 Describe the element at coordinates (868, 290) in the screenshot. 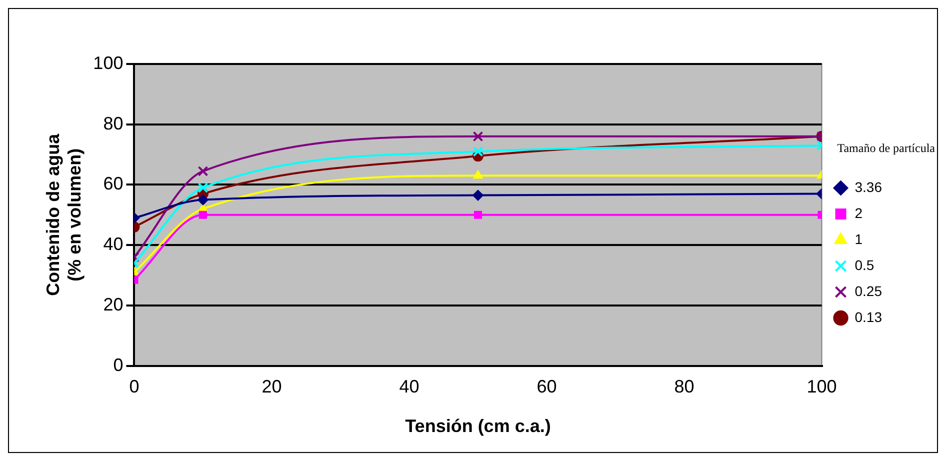

I see `legend-label: 0.25` at that location.